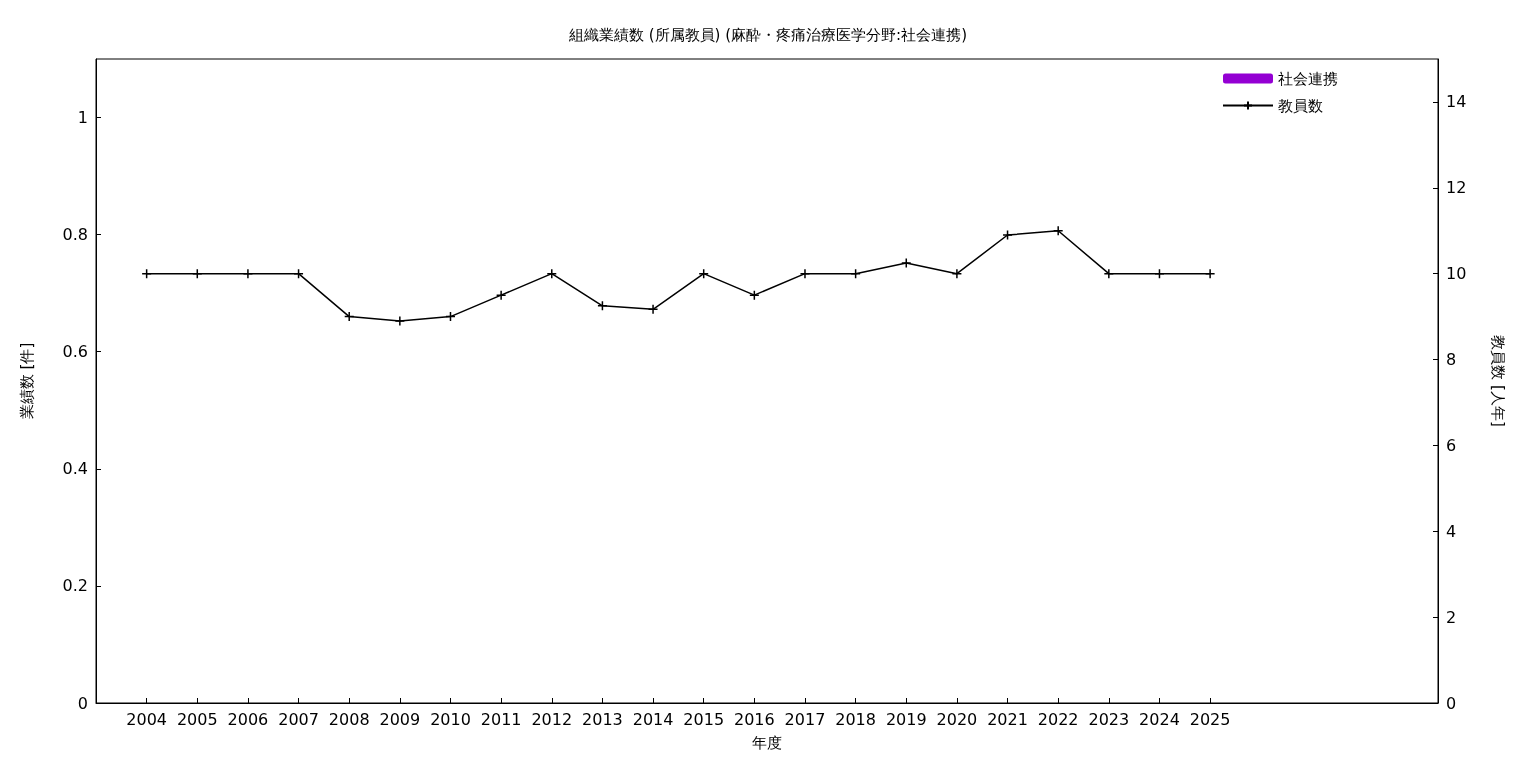 Image resolution: width=1536 pixels, height=768 pixels. I want to click on y-tick-label: 0.2, so click(75, 586).